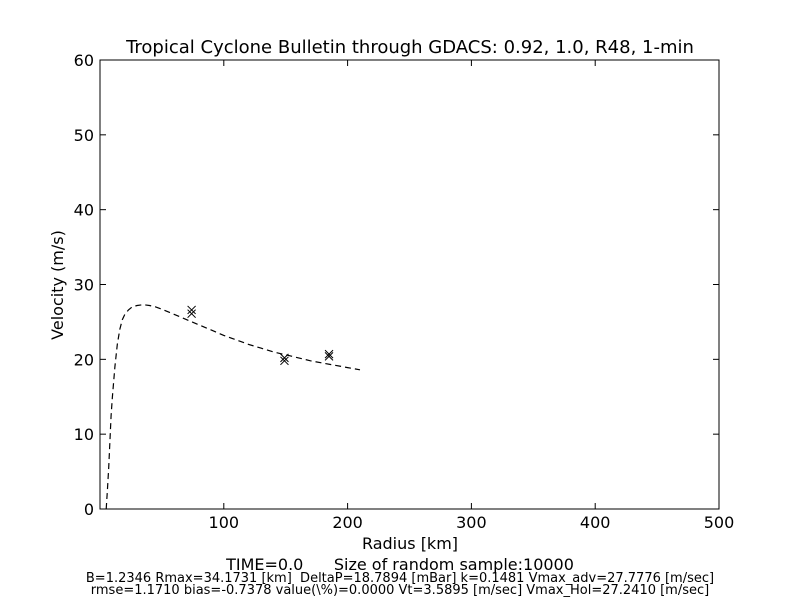  I want to click on footer-line-1: TIME=0.0 Size of random sample:10000, so click(399, 564).